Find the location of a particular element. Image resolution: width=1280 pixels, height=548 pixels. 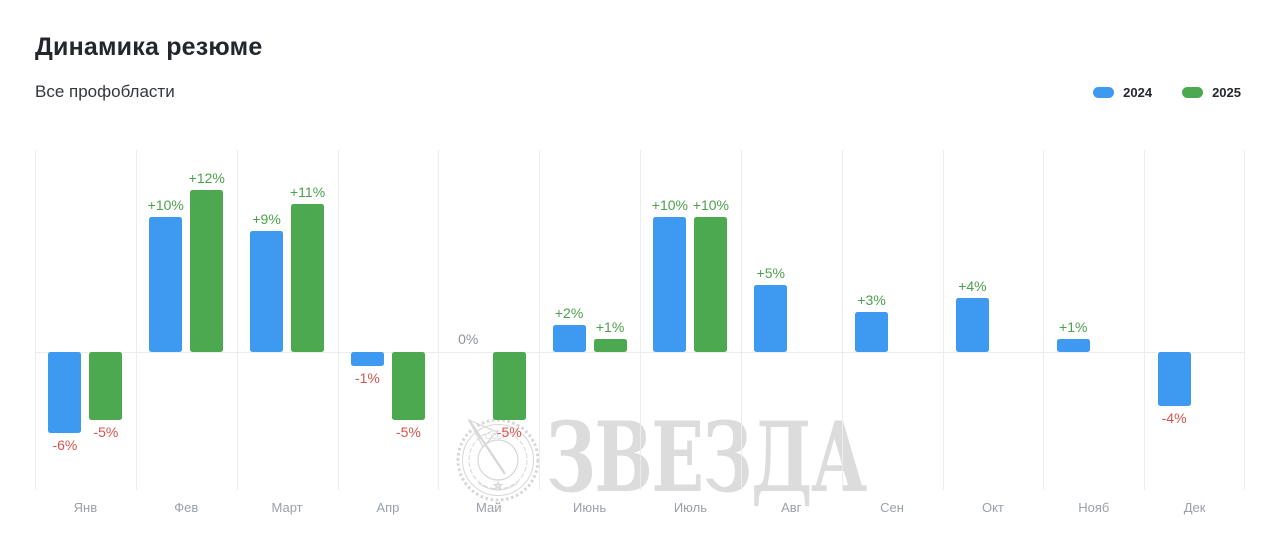

bar-2025-Март is located at coordinates (308, 277).